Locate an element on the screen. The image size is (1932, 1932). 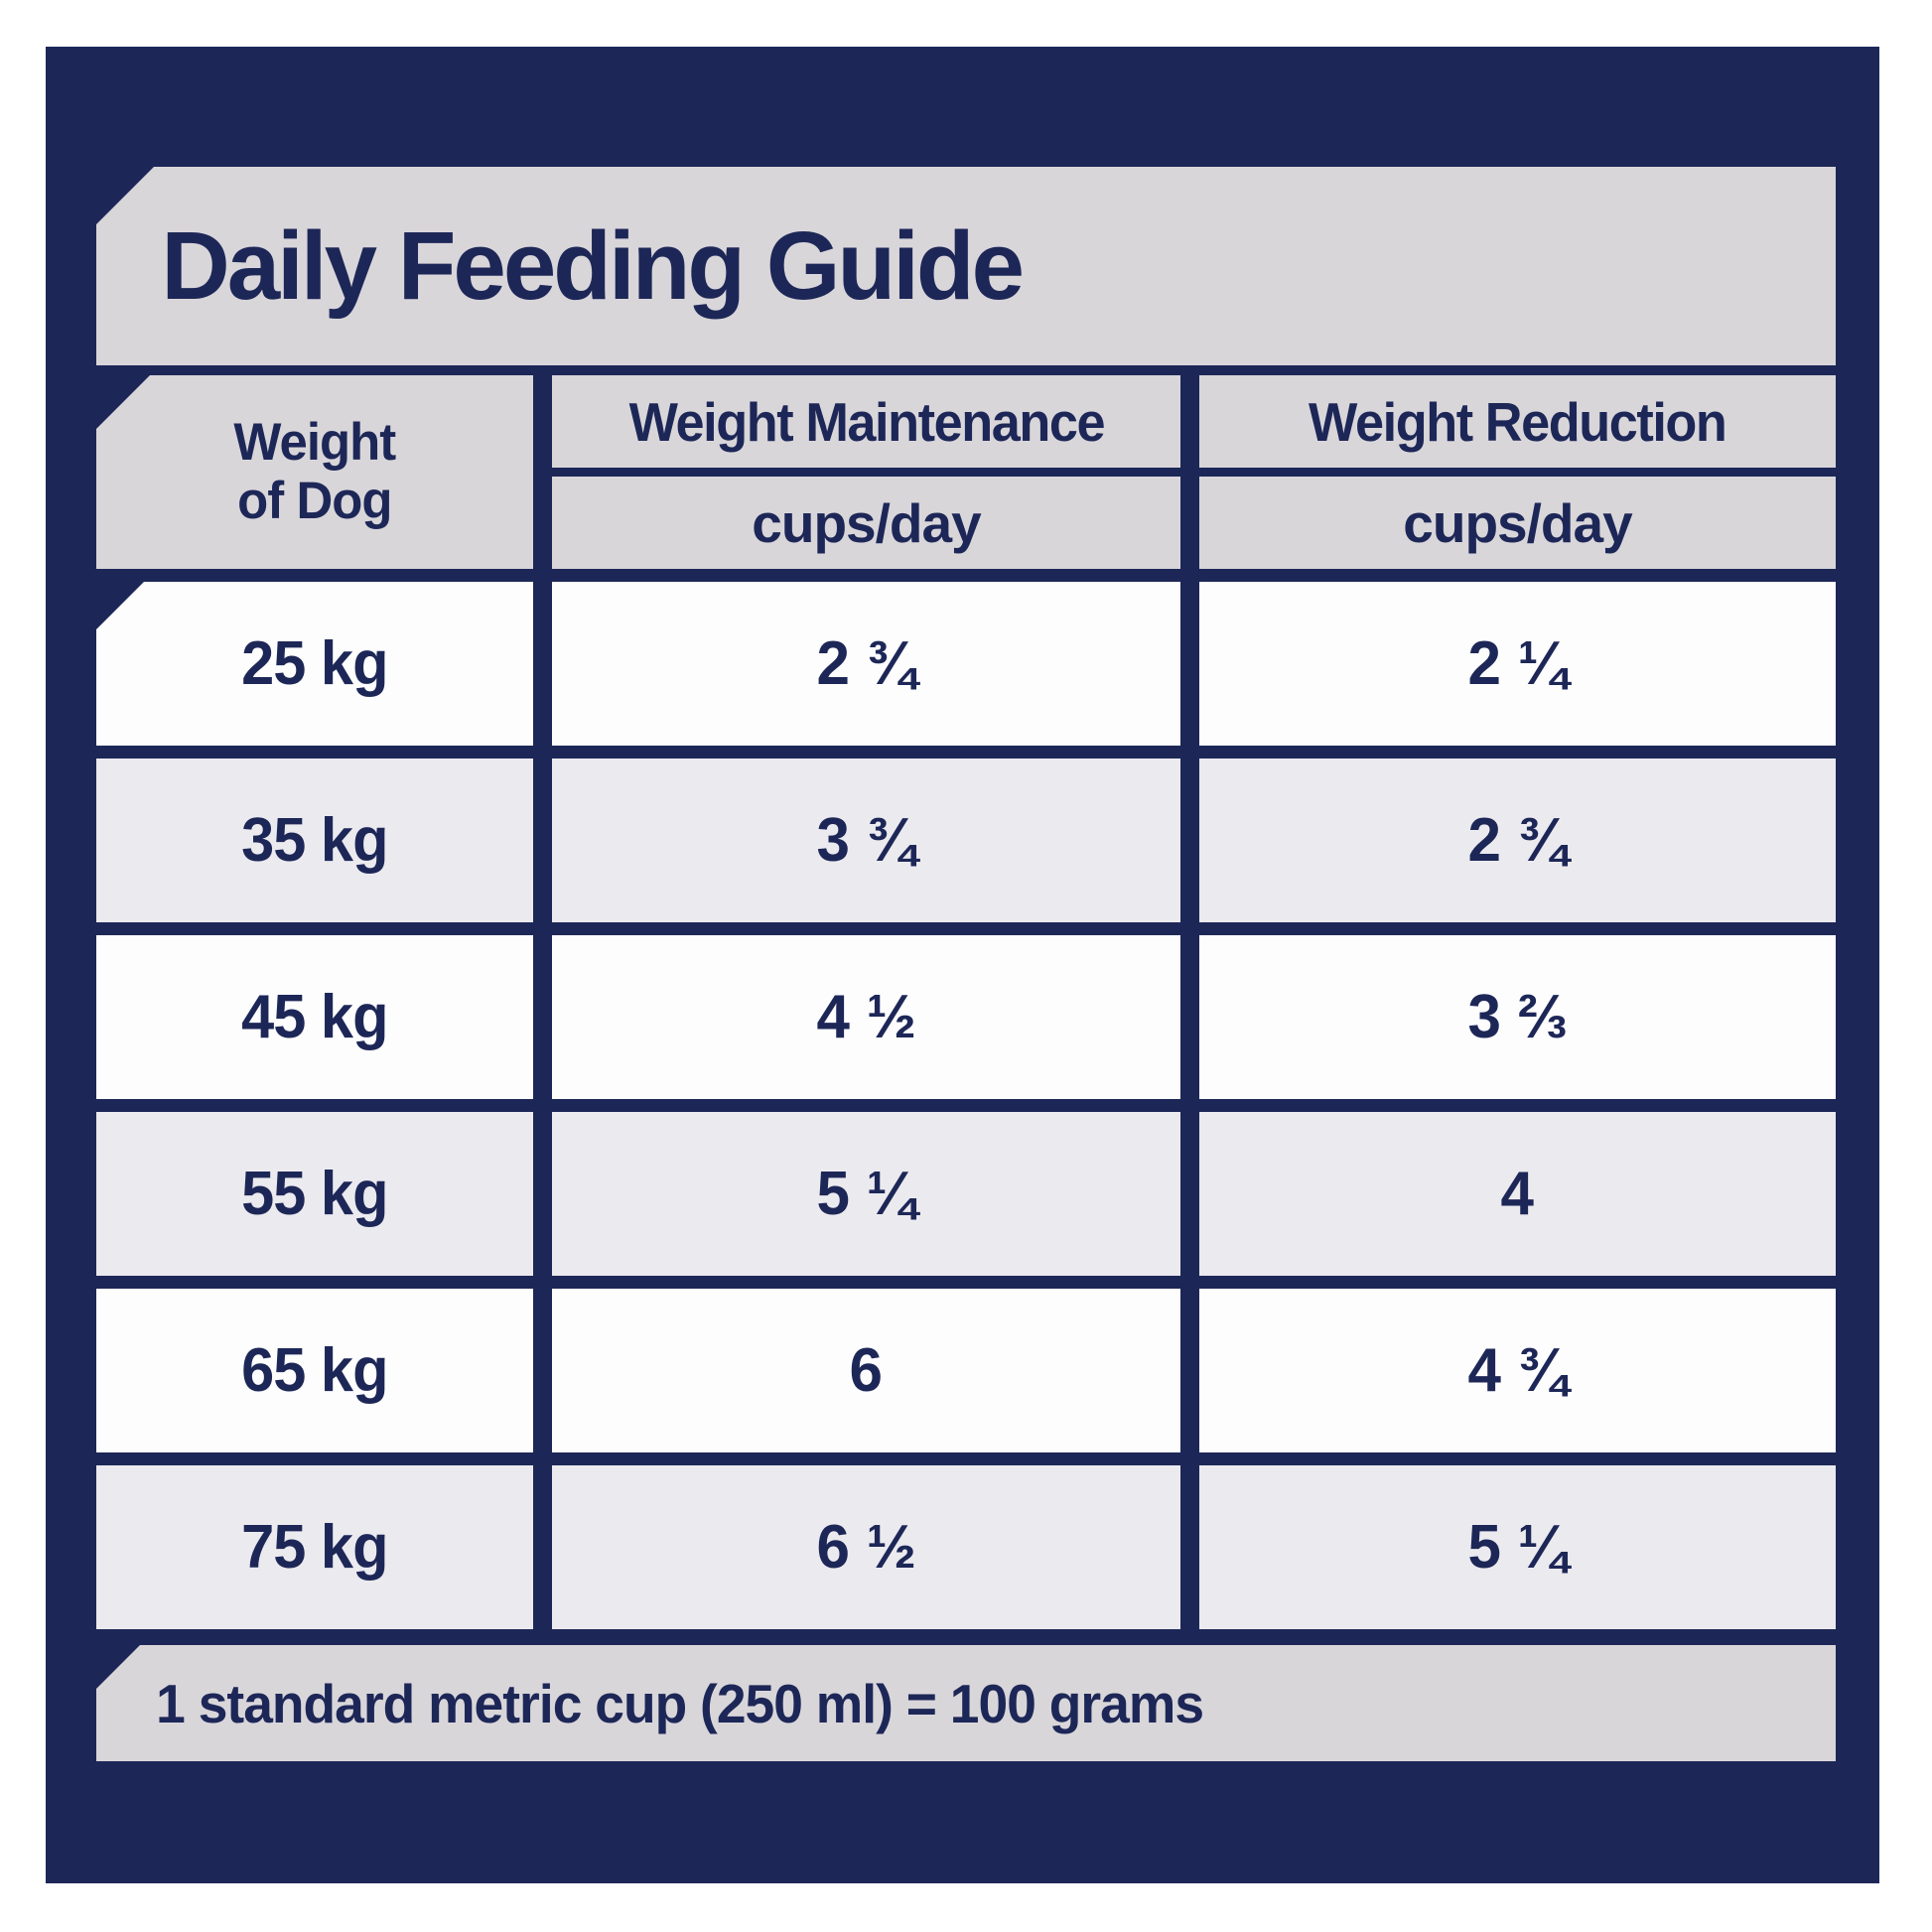
table-row-reduction: 3 ⅔ is located at coordinates (1517, 1017).